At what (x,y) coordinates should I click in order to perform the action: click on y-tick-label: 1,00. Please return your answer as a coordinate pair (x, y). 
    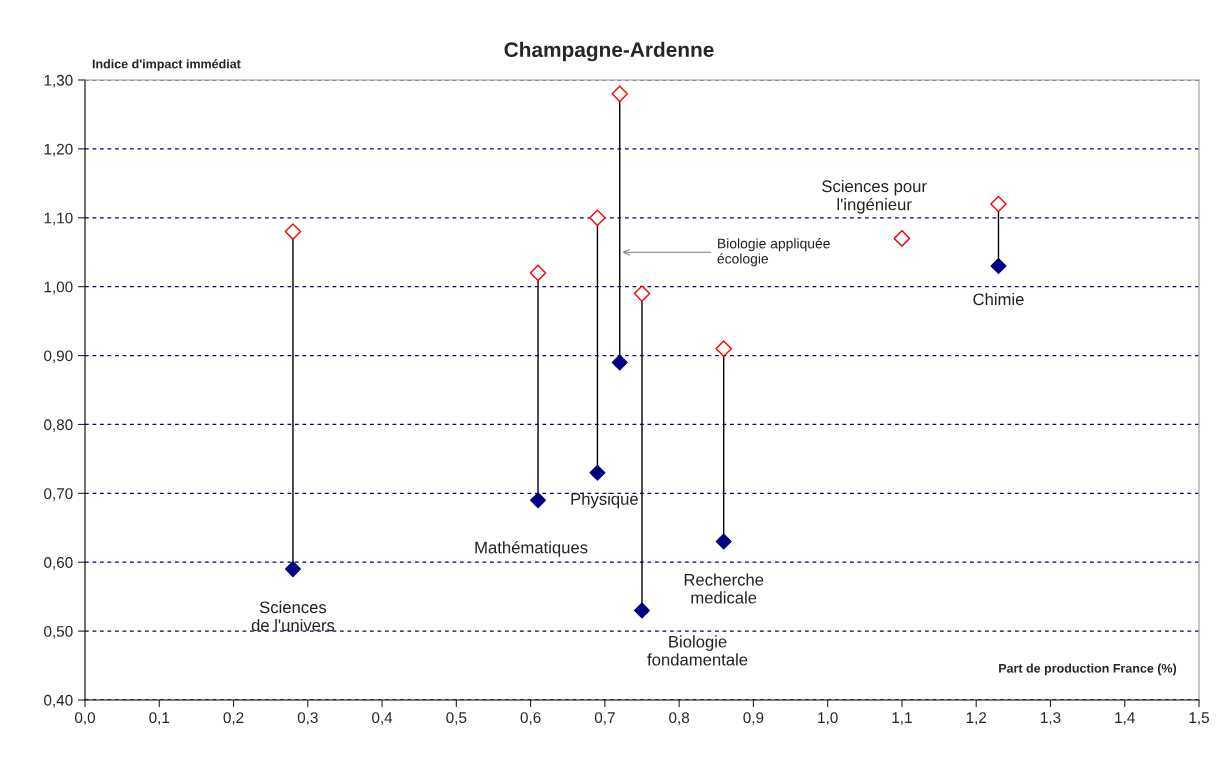
    Looking at the image, I should click on (58, 288).